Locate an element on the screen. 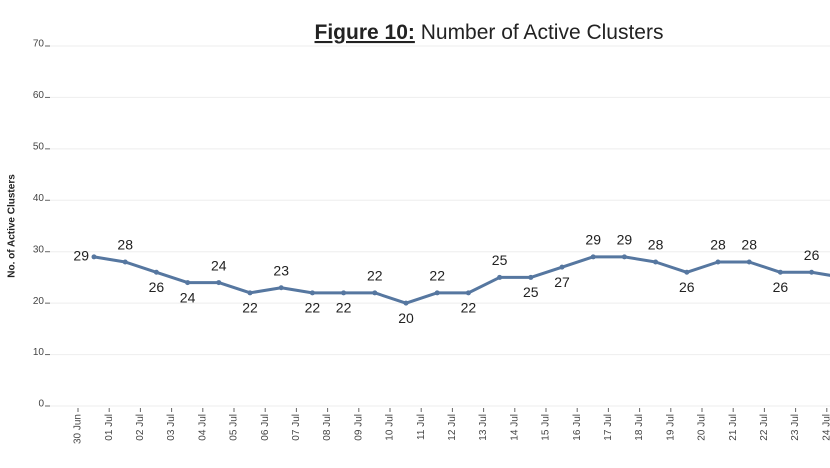  x-tick-label: 19 Jul is located at coordinates (670, 427).